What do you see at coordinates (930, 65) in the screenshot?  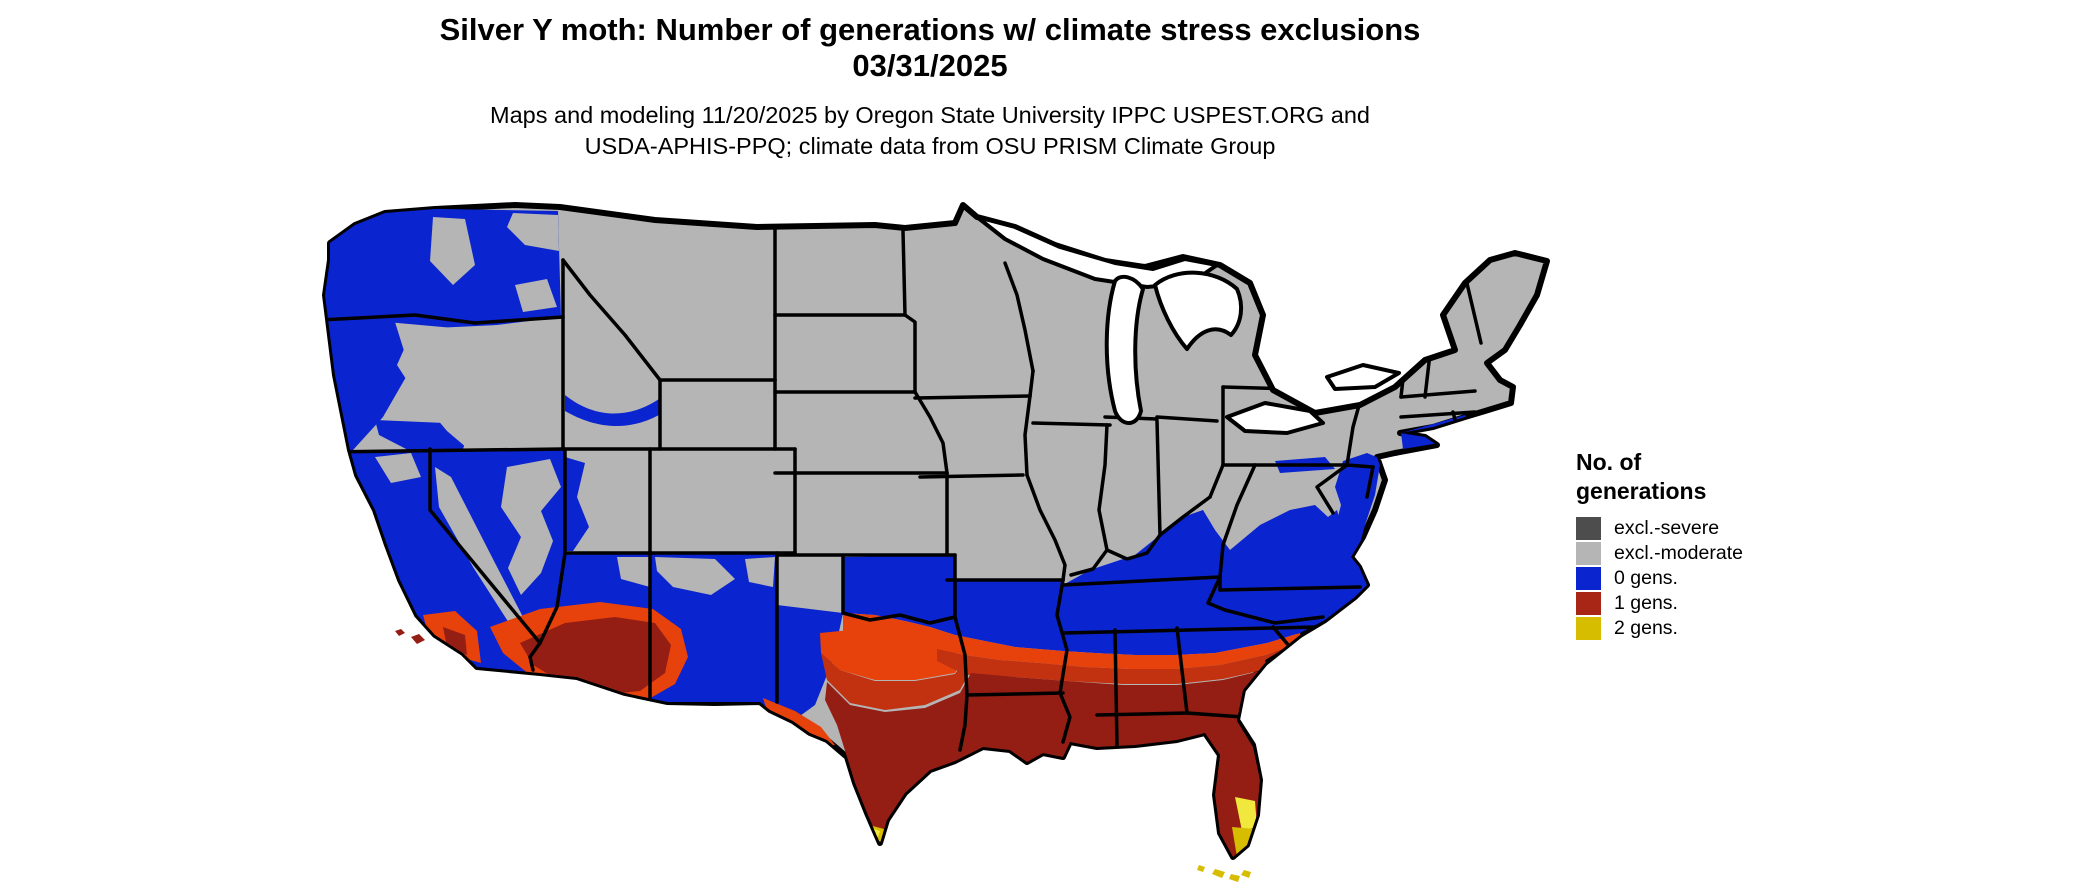 I see `map-date: 03/31/2025` at bounding box center [930, 65].